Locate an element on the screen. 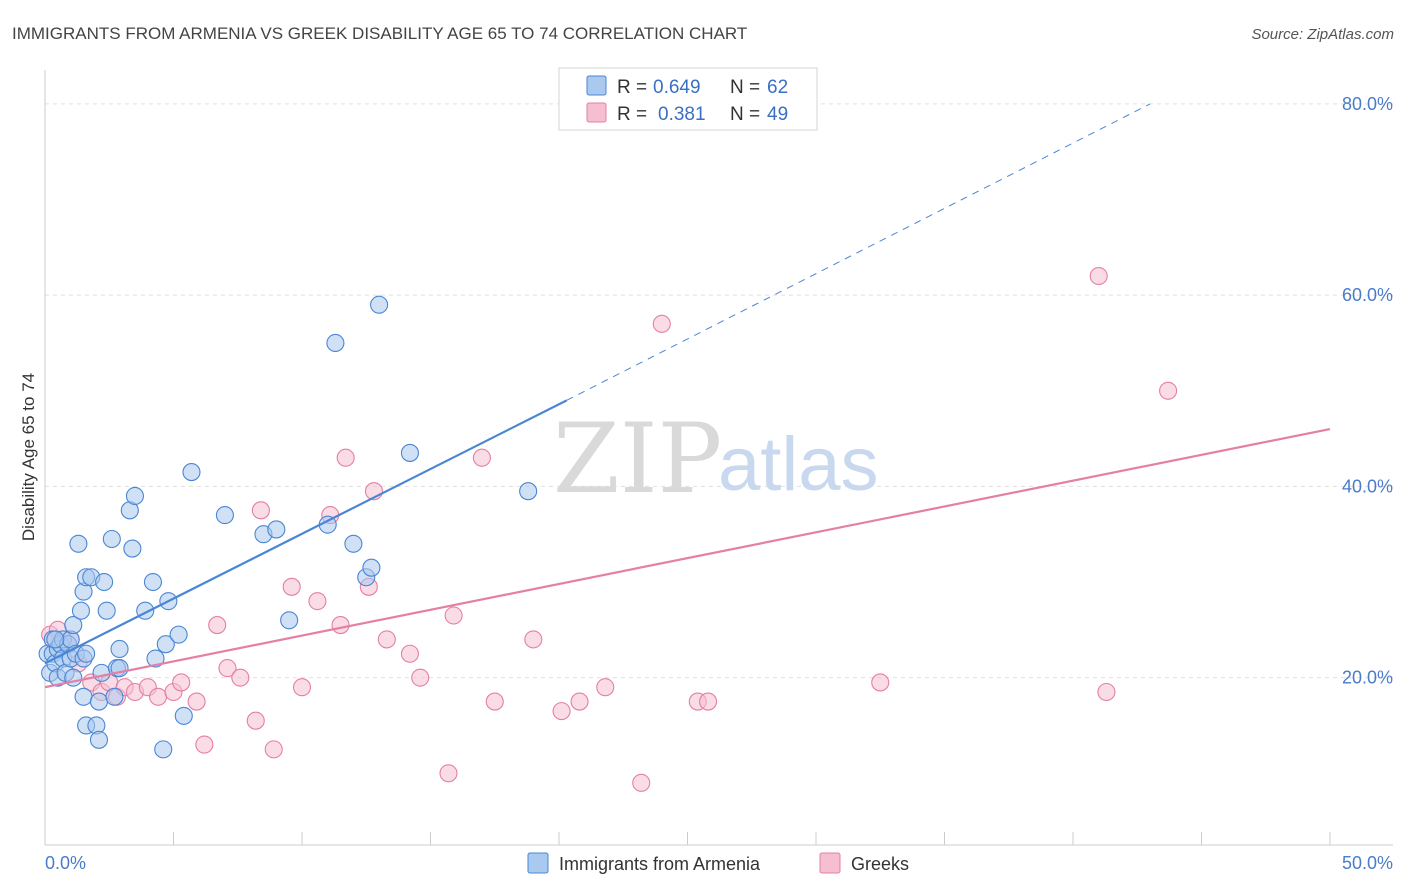 This screenshot has width=1406, height=892. trend-line-armenia is located at coordinates (306, 532).